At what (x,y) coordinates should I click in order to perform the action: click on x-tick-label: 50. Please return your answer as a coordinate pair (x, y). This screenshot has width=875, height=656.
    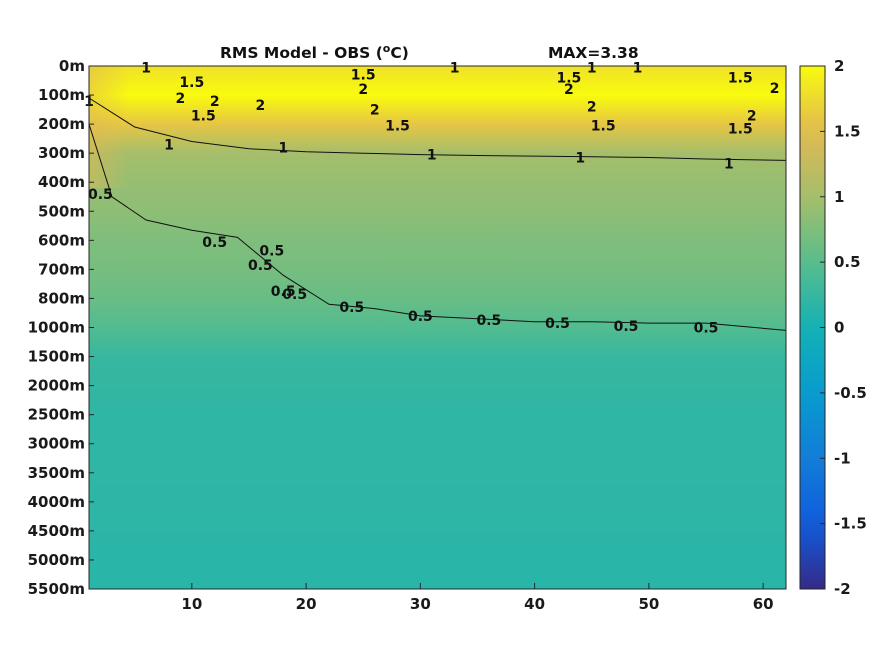
    Looking at the image, I should click on (648, 604).